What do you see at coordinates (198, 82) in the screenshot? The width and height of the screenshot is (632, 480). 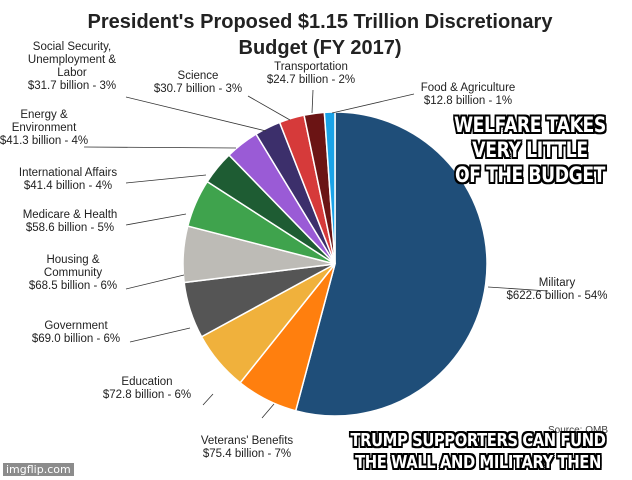 I see `slice-label: Science $30.7 billion - 3%` at bounding box center [198, 82].